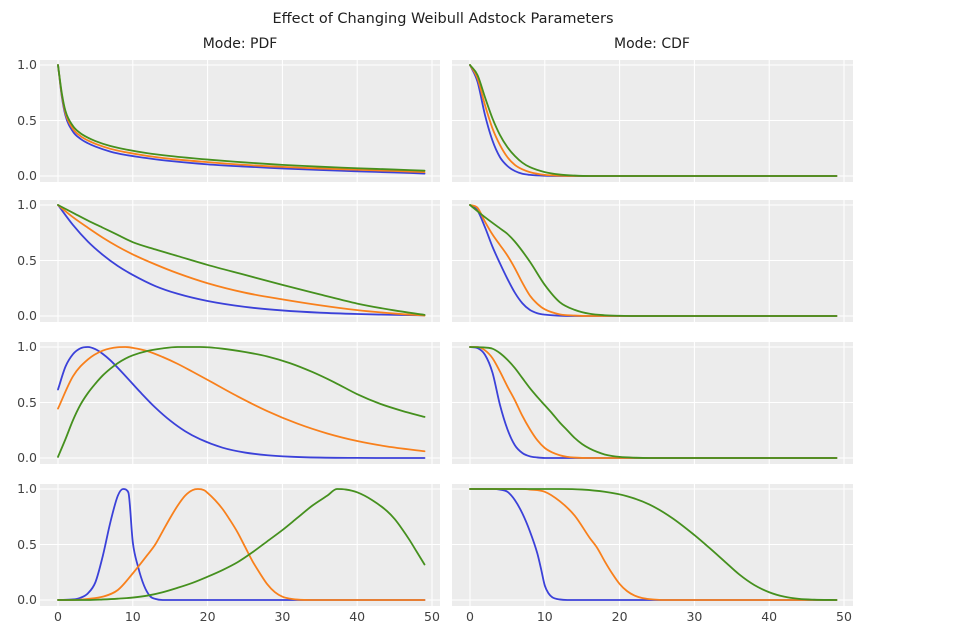 This screenshot has height=640, width=960. I want to click on subplot-row2-cdf, so click(652, 261).